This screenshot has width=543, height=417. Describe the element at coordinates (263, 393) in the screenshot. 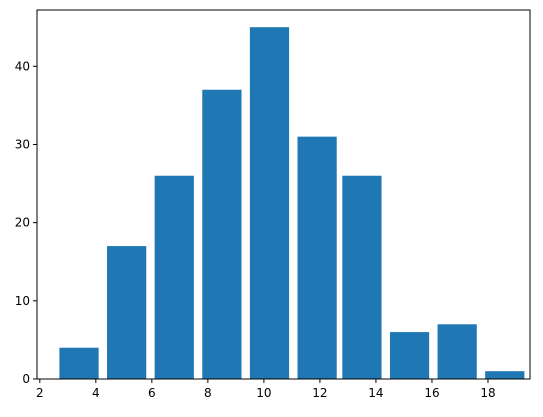

I see `x-tick-label: 10` at that location.